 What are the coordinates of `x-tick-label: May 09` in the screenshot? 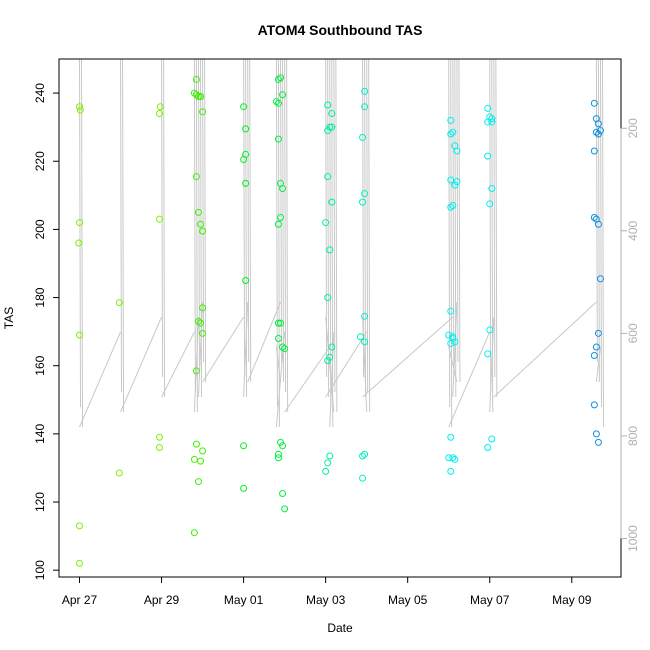 It's located at (572, 600).